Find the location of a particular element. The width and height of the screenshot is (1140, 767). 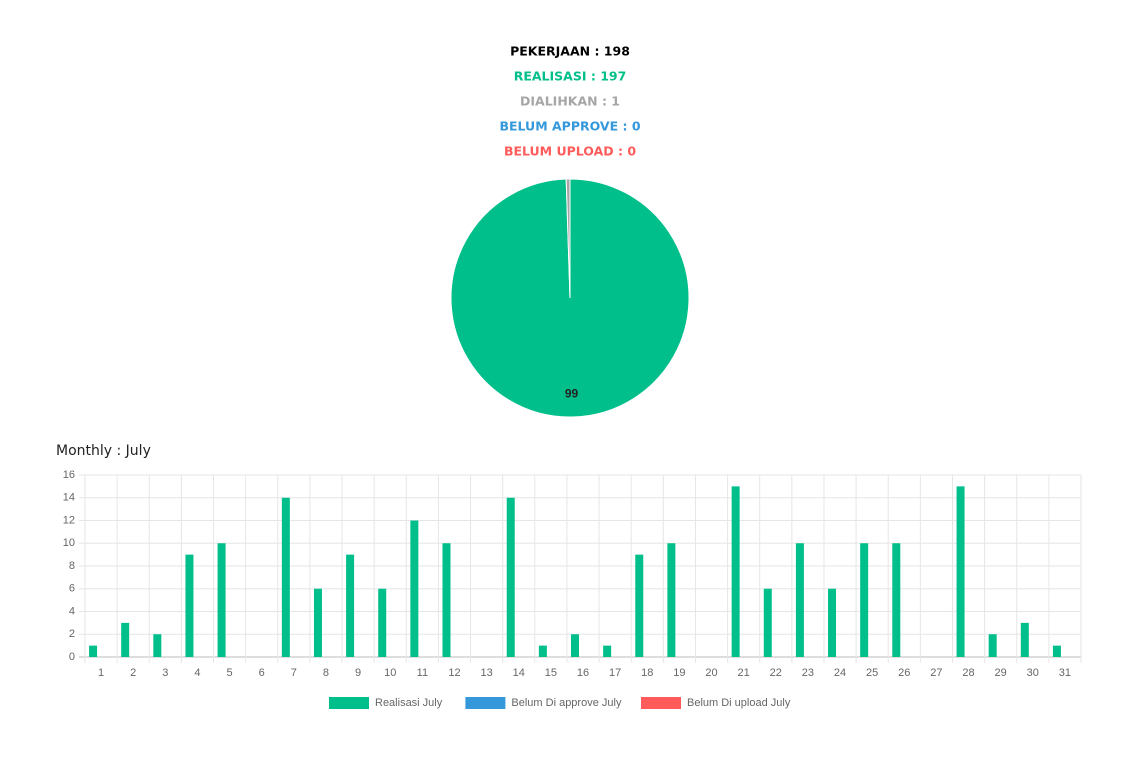

x-tick-label: 22 is located at coordinates (776, 673).